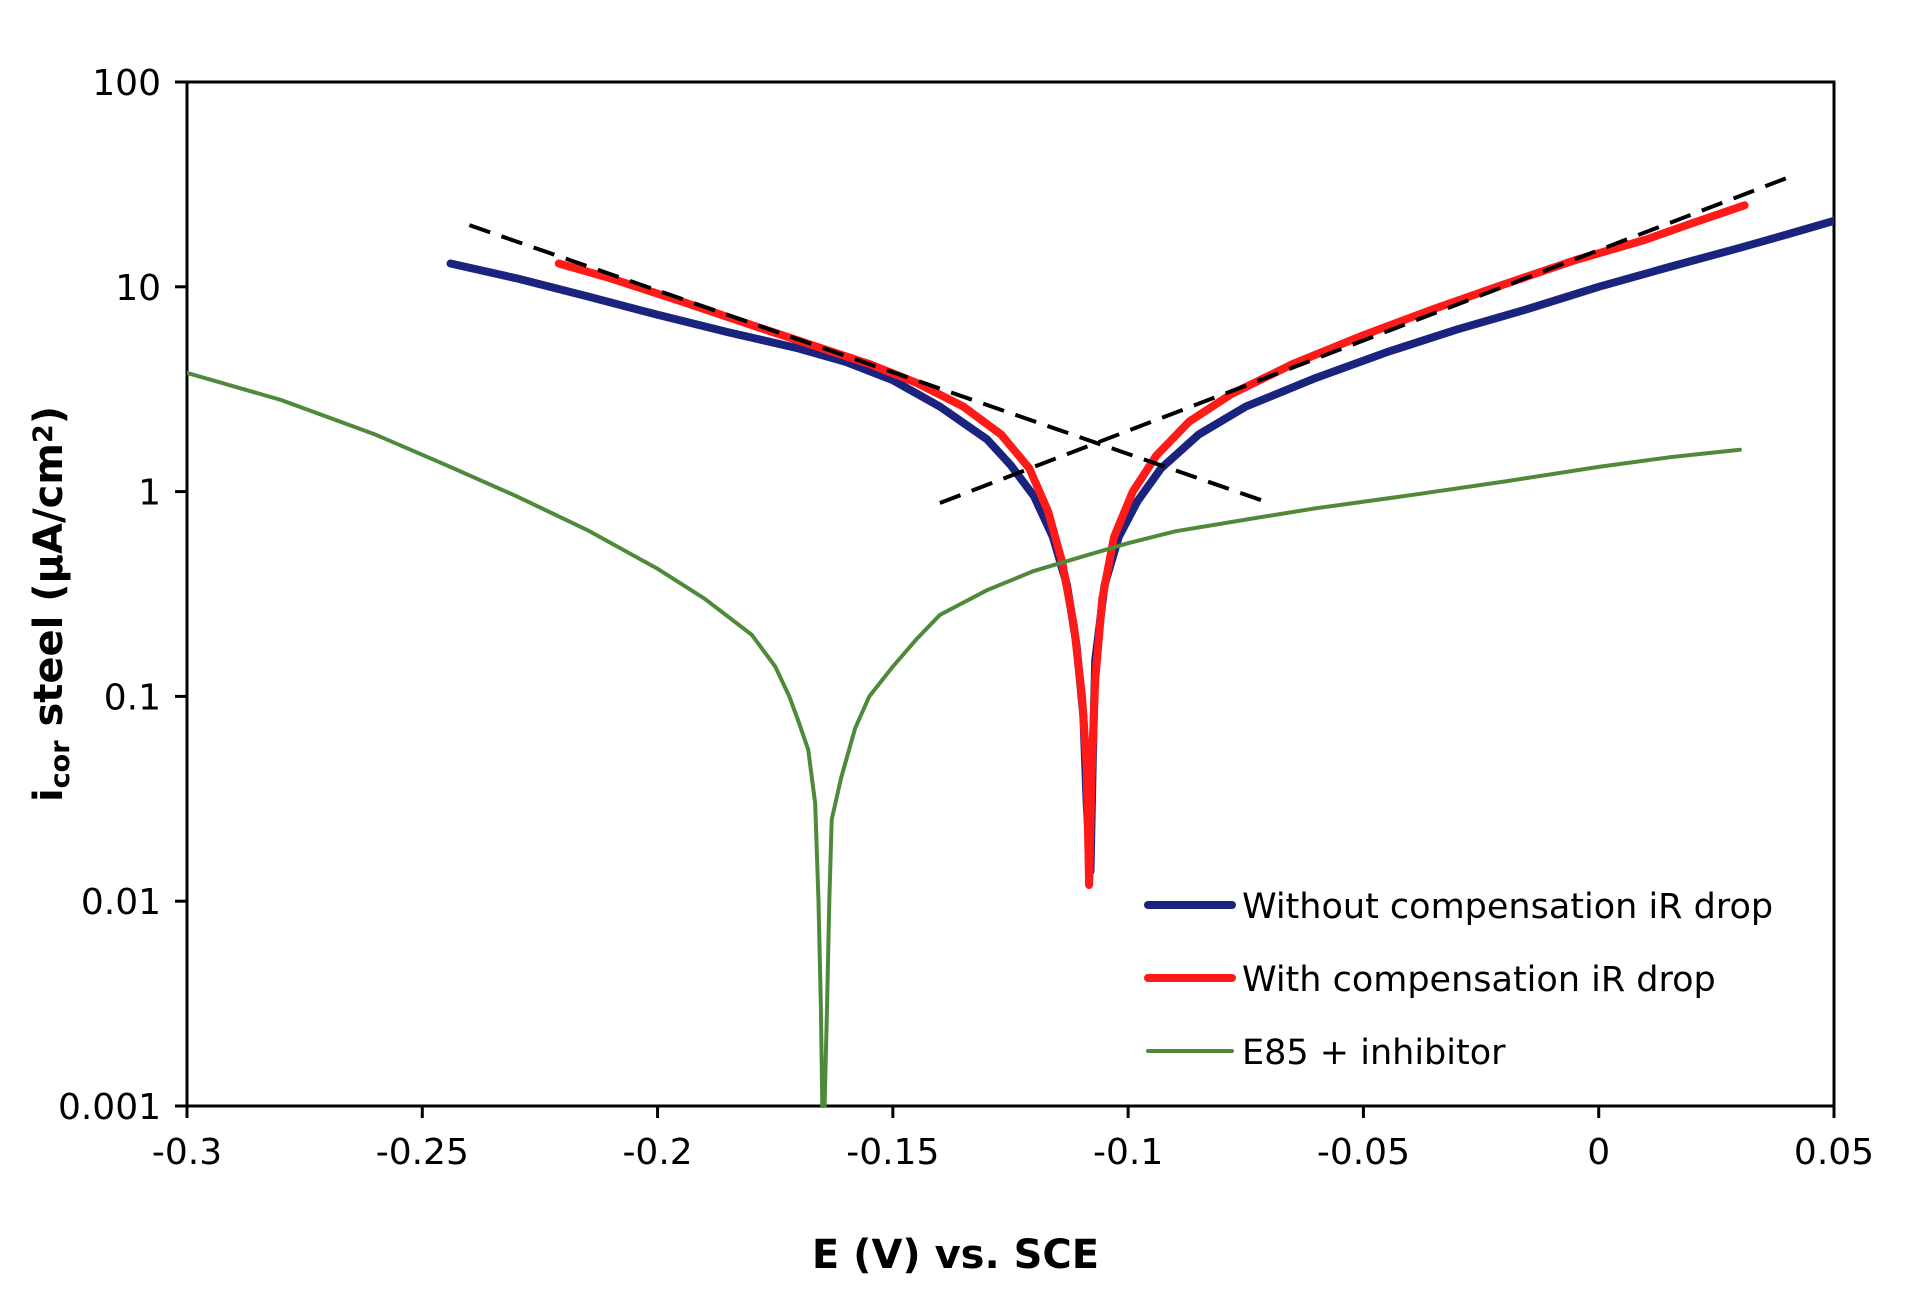 The height and width of the screenshot is (1312, 1906). Describe the element at coordinates (422, 1152) in the screenshot. I see `x-tick-label: -0.25` at that location.